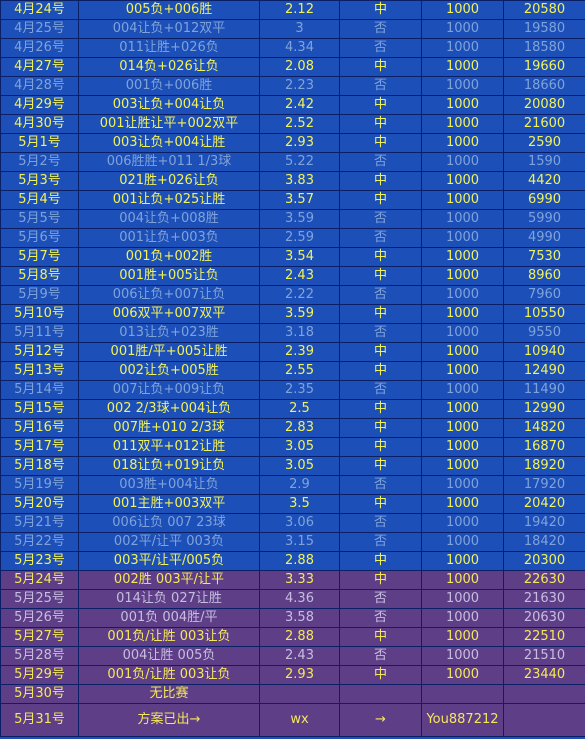 This screenshot has height=739, width=585. What do you see at coordinates (299, 162) in the screenshot?
I see `odds-cell: 5.22` at bounding box center [299, 162].